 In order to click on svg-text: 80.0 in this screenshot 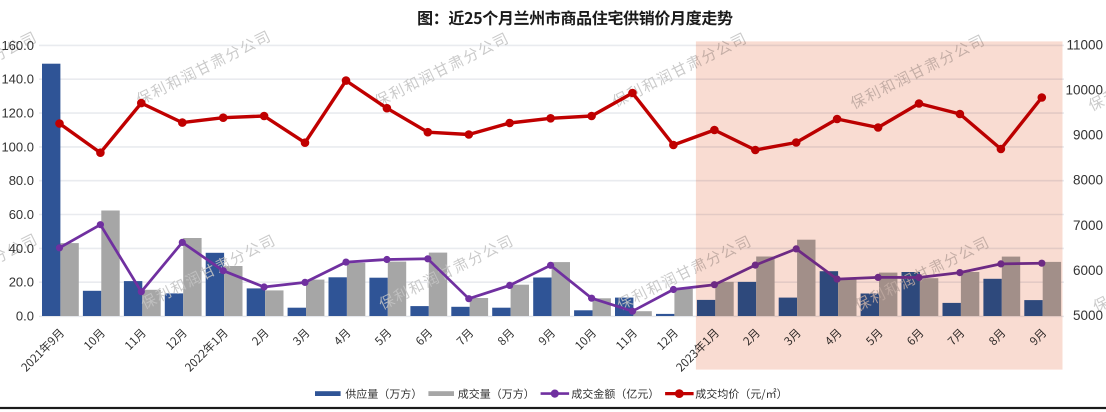, I will do `click(21, 180)`.